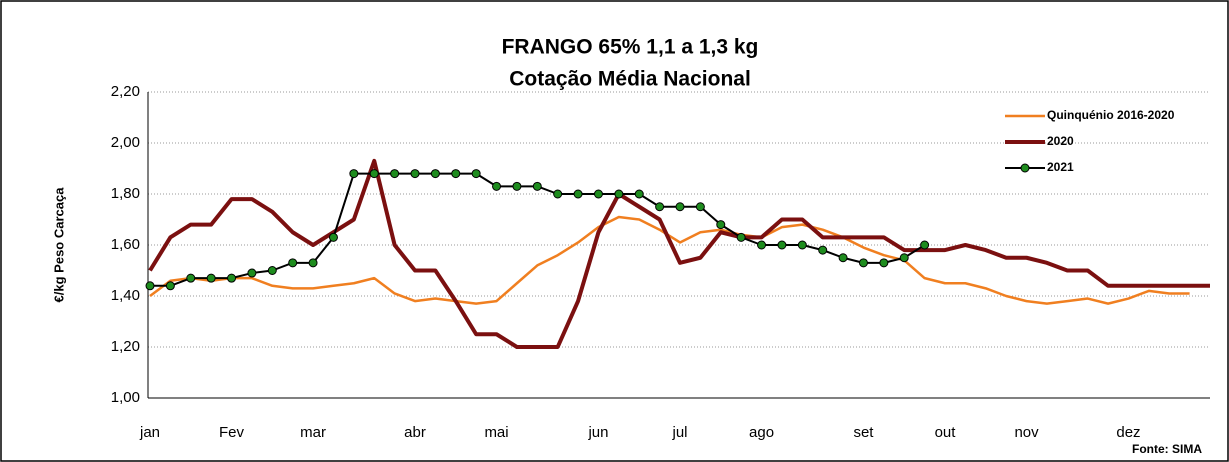  Describe the element at coordinates (125, 244) in the screenshot. I see `y-tick-label: 1,60` at that location.